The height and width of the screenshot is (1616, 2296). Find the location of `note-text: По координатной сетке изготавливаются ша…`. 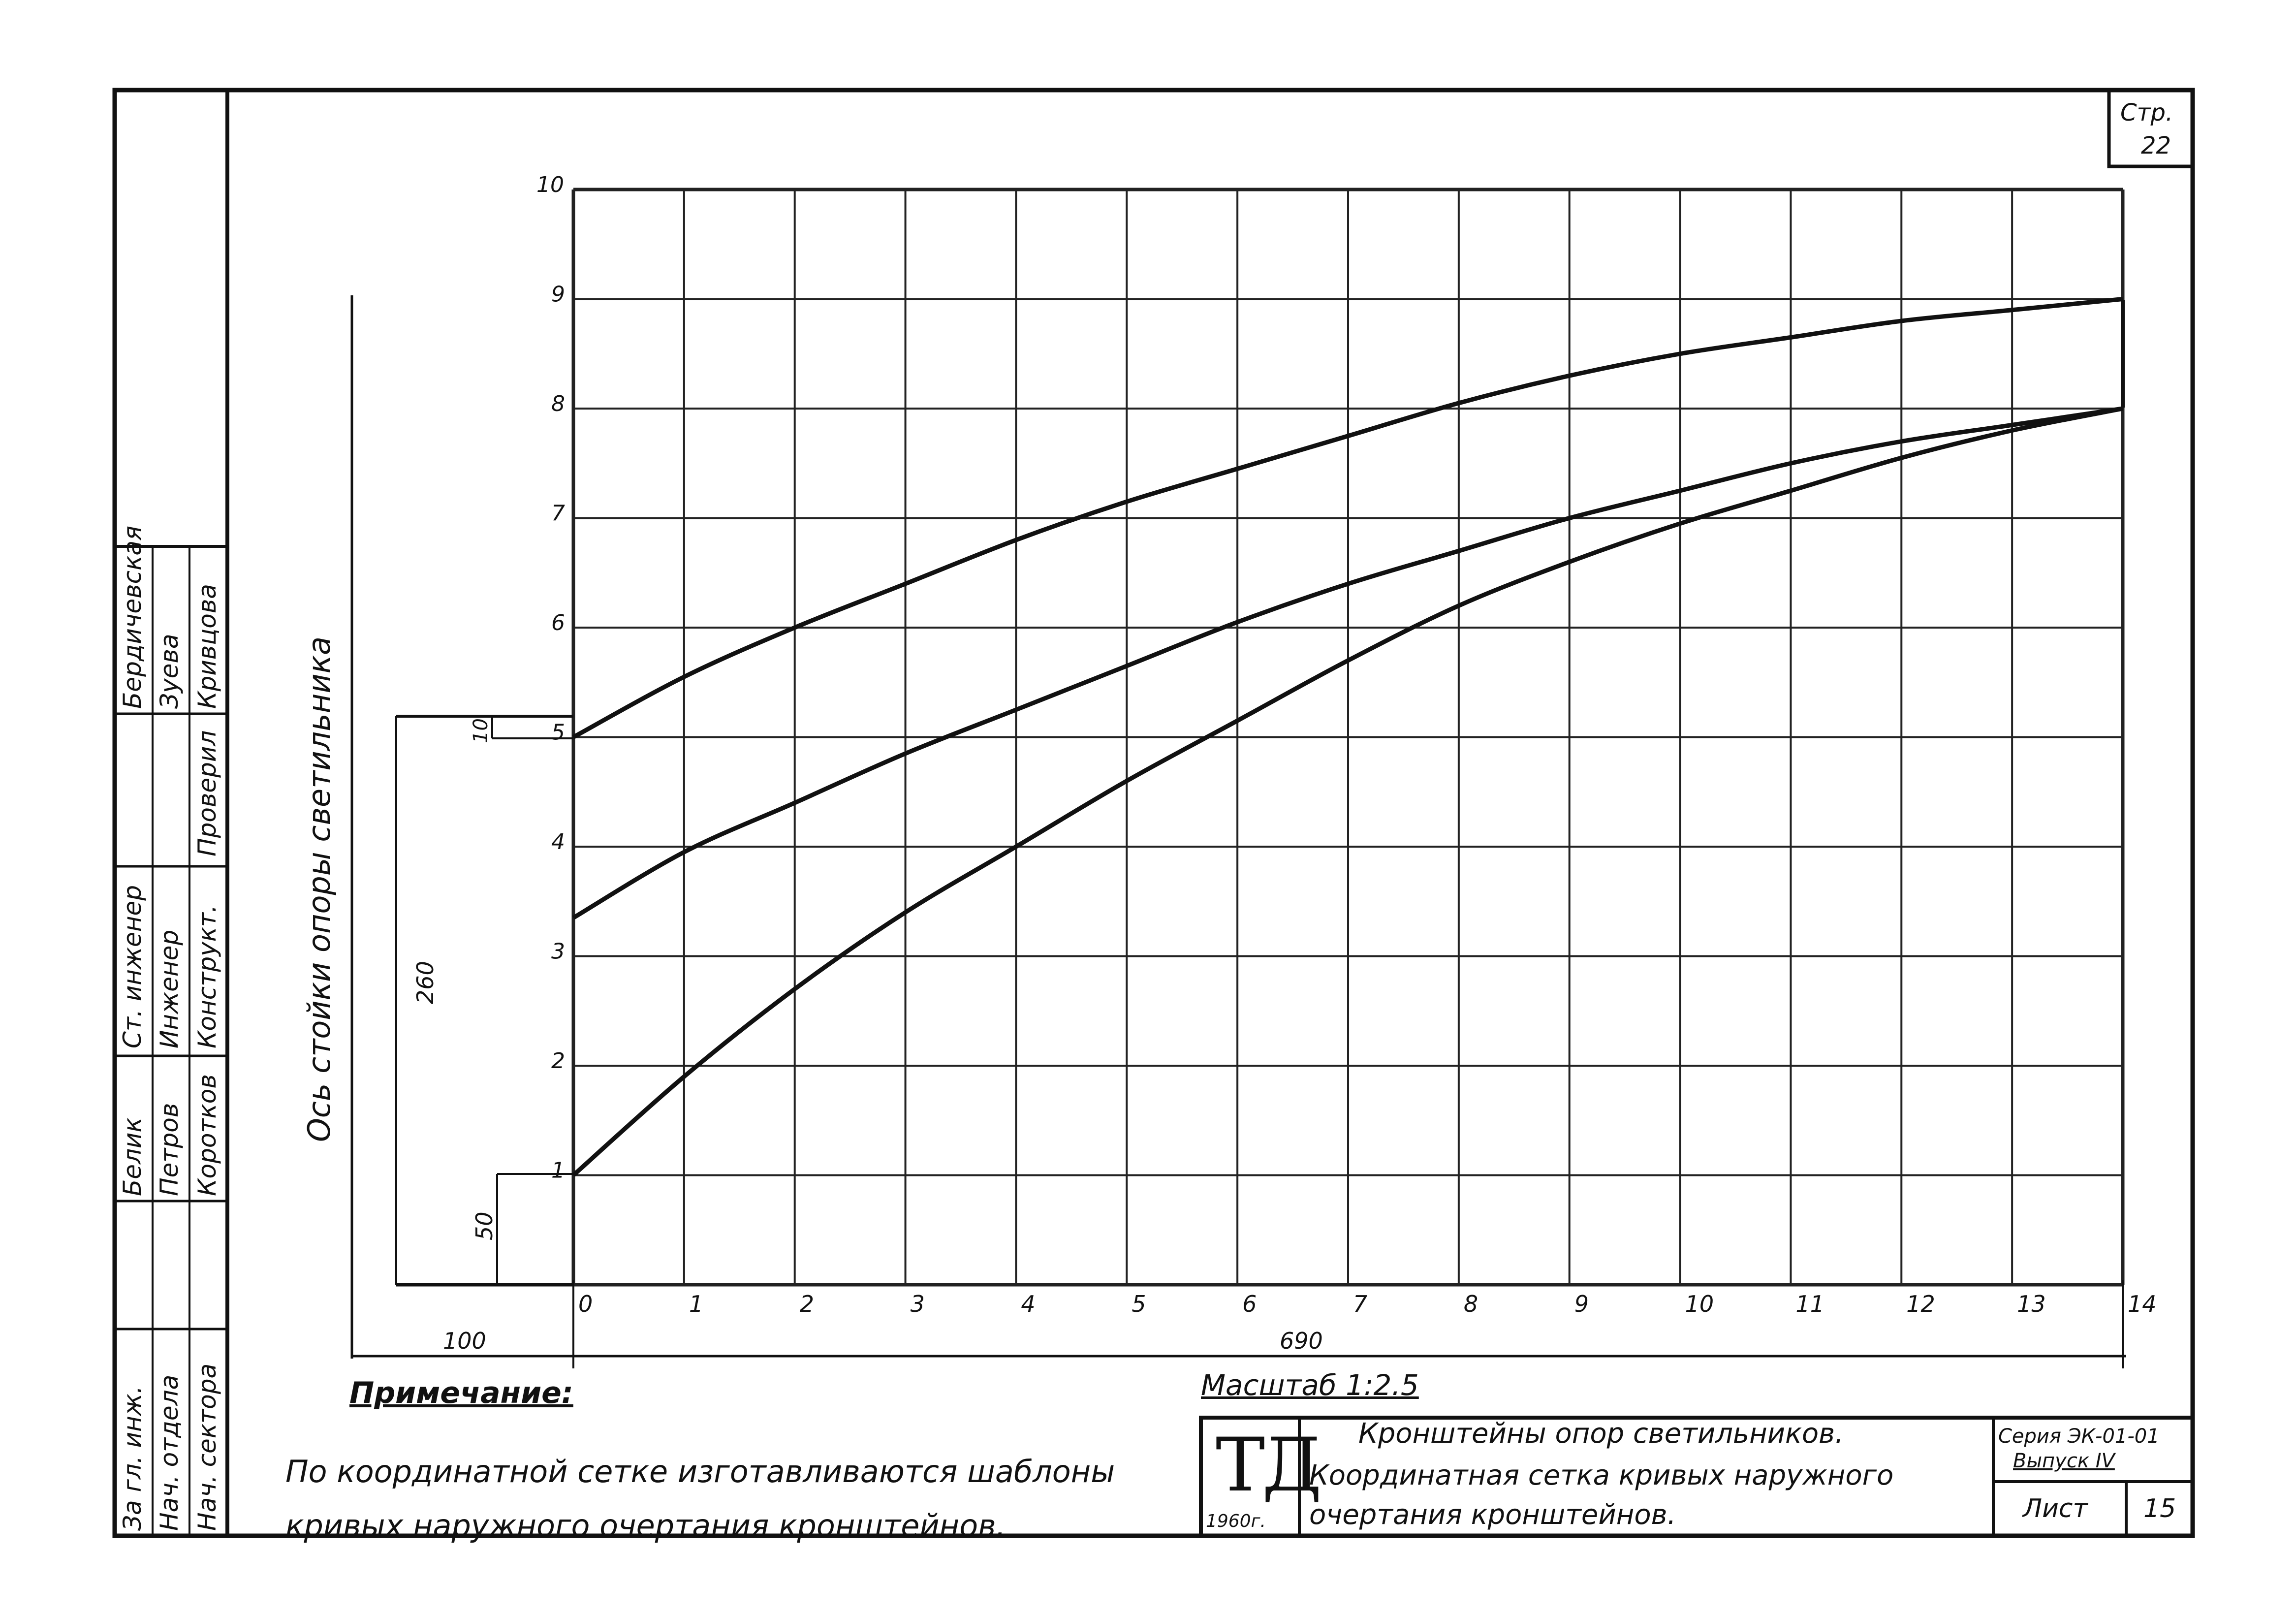

note-text: По координатной сетке изготавливаются ша… is located at coordinates (753, 1499).